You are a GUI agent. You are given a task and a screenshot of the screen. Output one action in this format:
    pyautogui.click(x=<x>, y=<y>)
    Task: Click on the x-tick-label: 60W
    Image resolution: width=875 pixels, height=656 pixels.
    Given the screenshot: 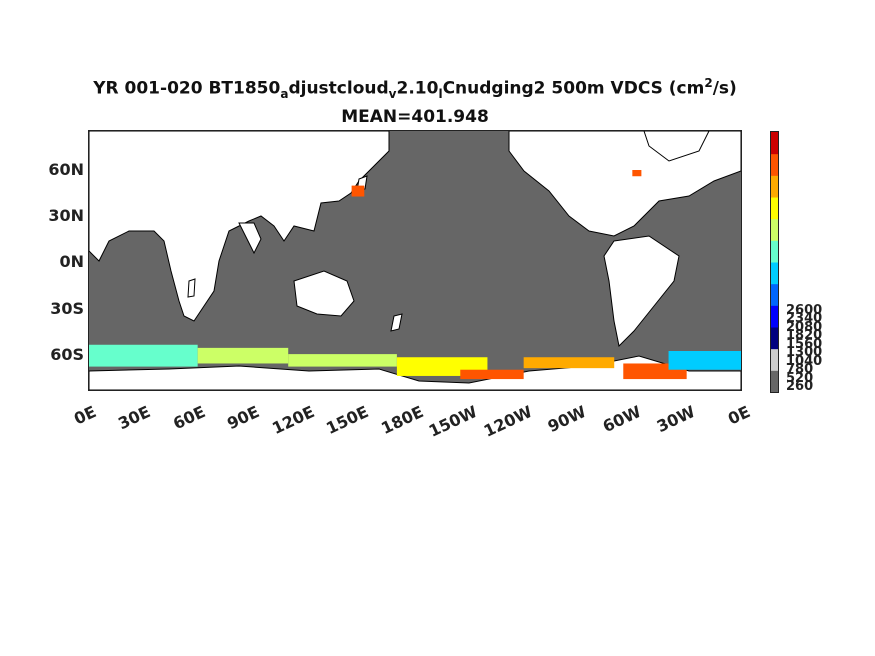 What is the action you would take?
    pyautogui.click(x=622, y=419)
    